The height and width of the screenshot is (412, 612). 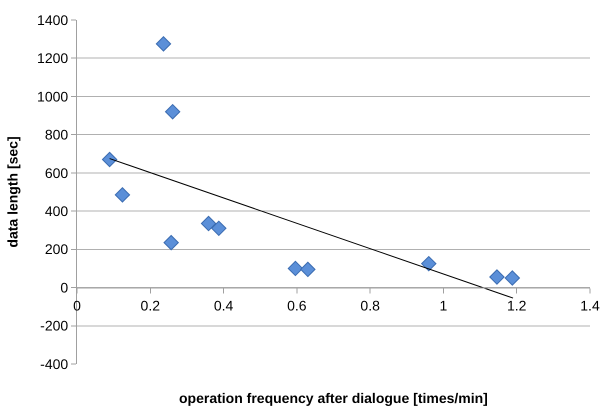 What do you see at coordinates (52, 58) in the screenshot?
I see `y-tick-label: 1200` at bounding box center [52, 58].